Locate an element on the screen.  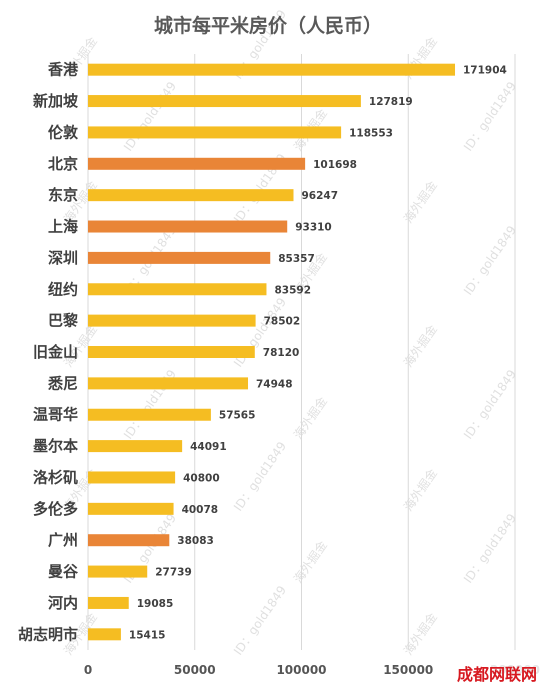
category-label: 新加坡 is located at coordinates (55, 101).